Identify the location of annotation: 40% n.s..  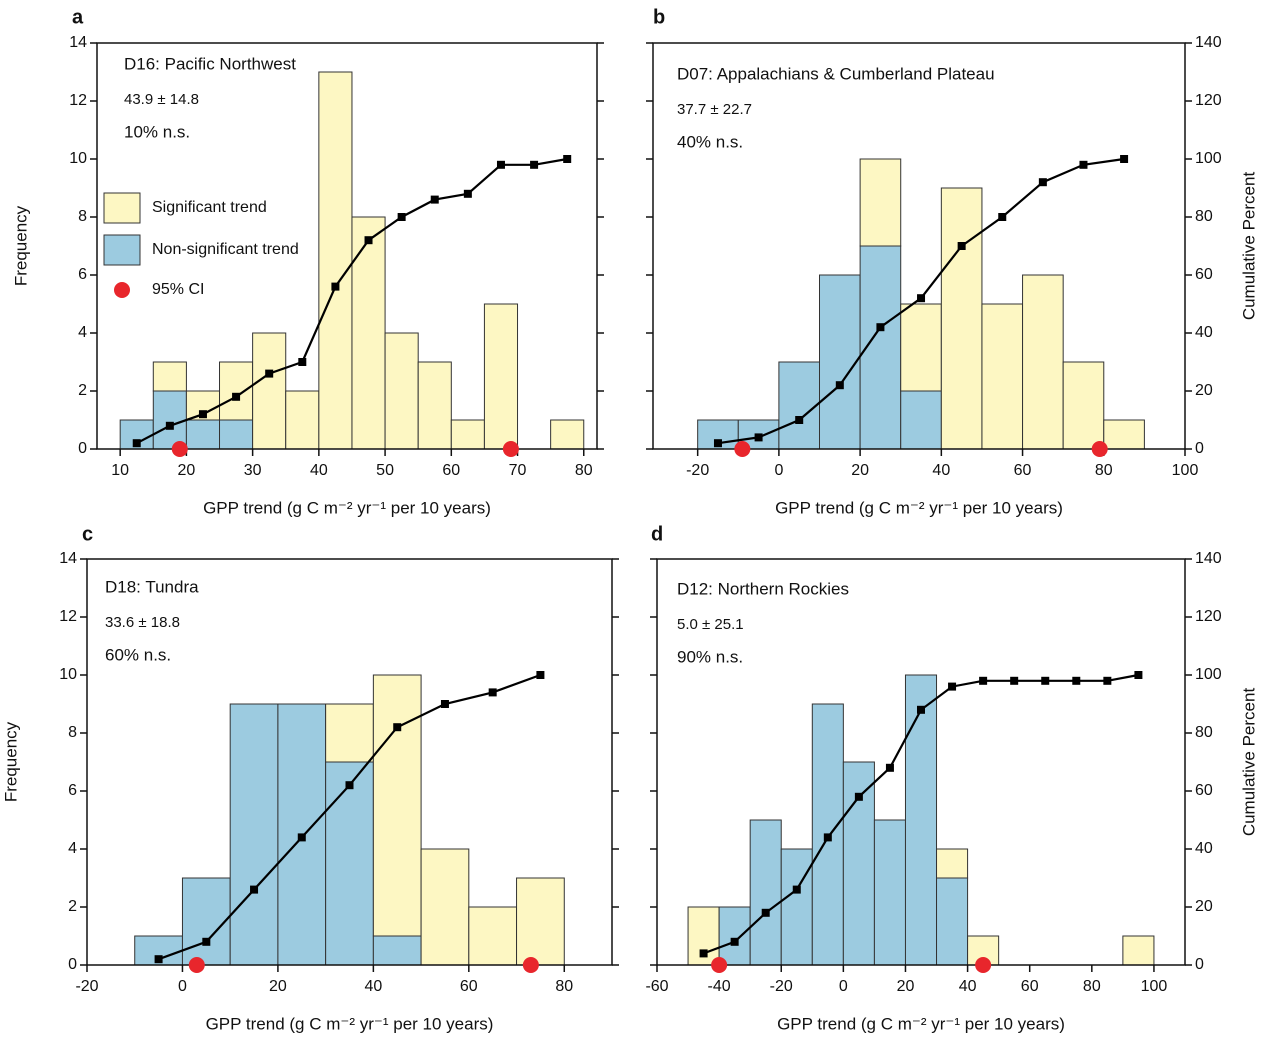
(710, 141).